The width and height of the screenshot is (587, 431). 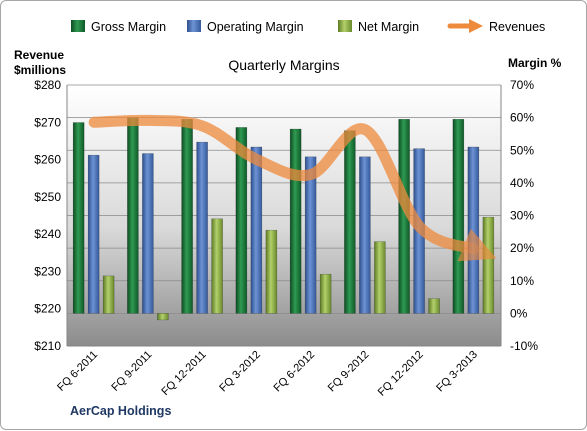 What do you see at coordinates (131, 371) in the screenshot?
I see `category-label: FQ 9-2011` at bounding box center [131, 371].